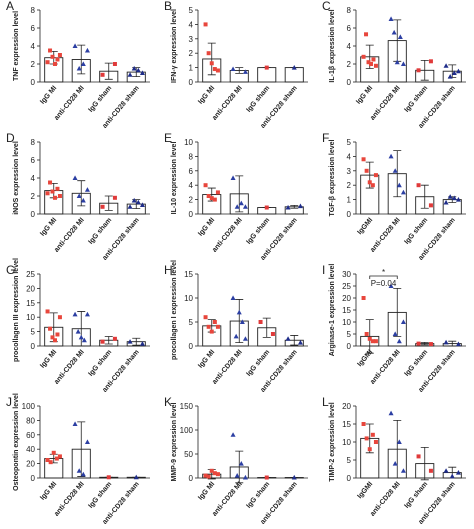  I want to click on y-axis-label: Arginase-1 expression level, so click(332, 310).